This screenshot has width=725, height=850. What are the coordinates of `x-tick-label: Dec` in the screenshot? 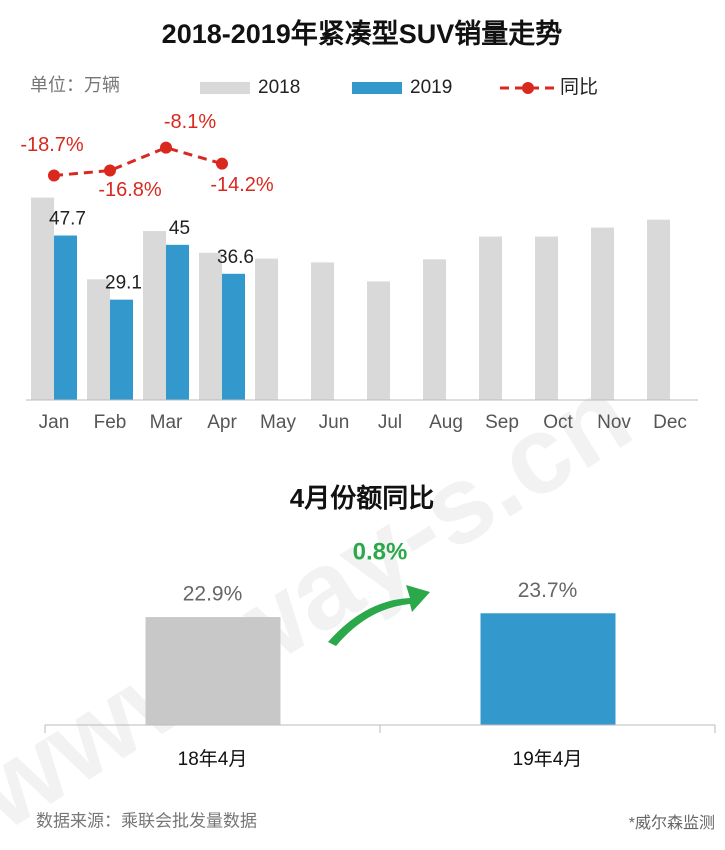 It's located at (670, 422).